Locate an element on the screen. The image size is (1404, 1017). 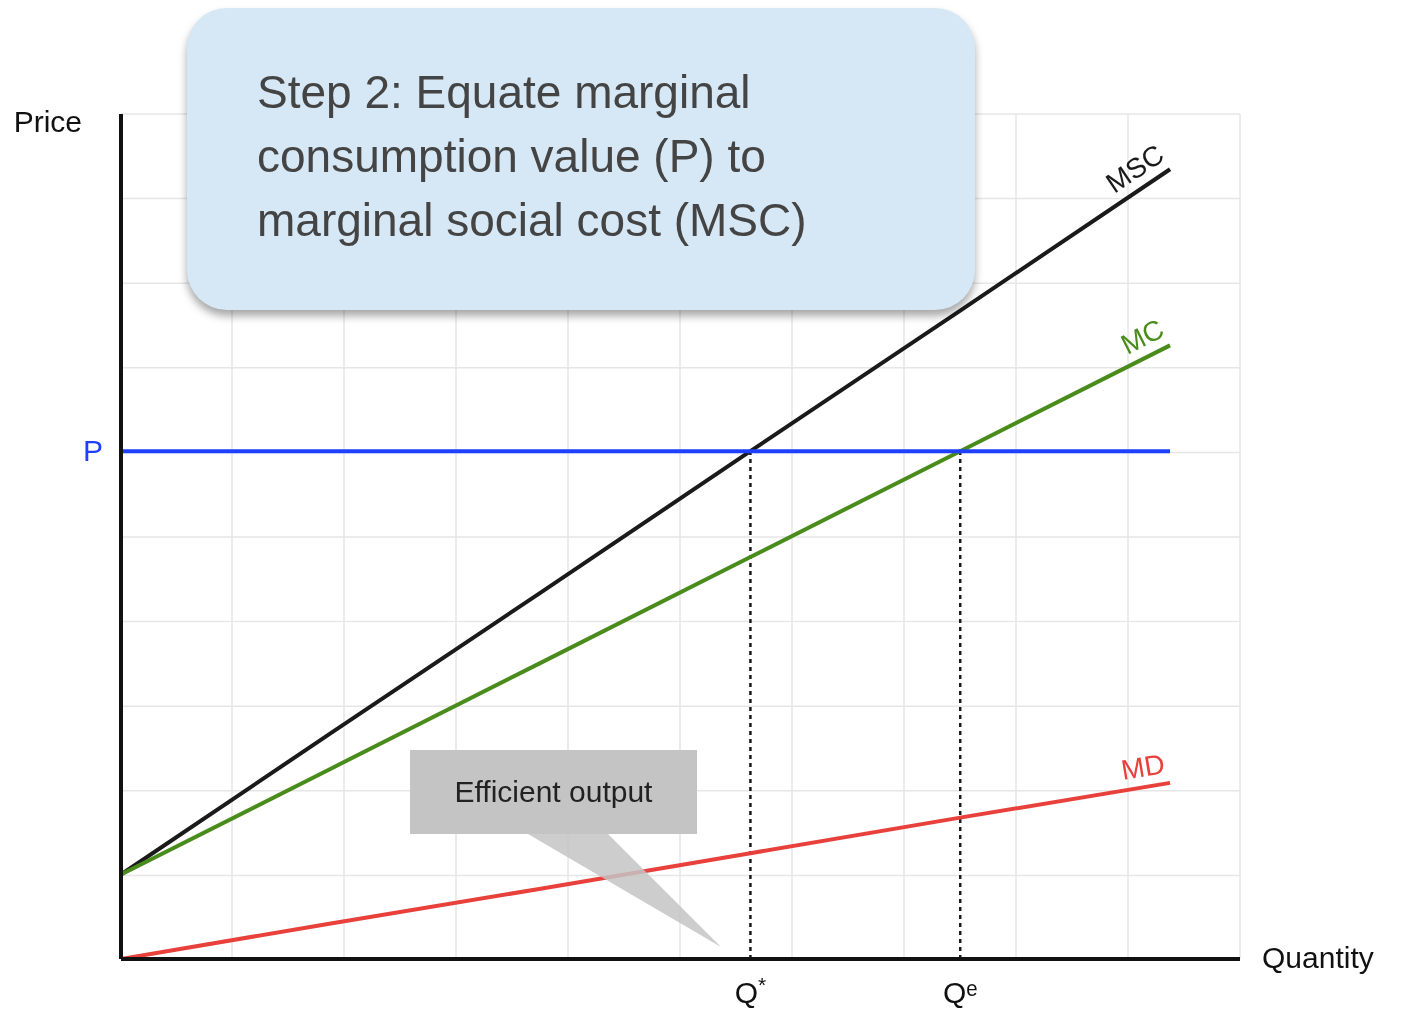
x-tick-label: Qᵉ is located at coordinates (960, 992).